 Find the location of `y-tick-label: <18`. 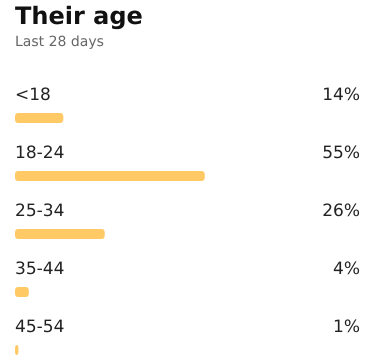

y-tick-label: <18 is located at coordinates (33, 95).